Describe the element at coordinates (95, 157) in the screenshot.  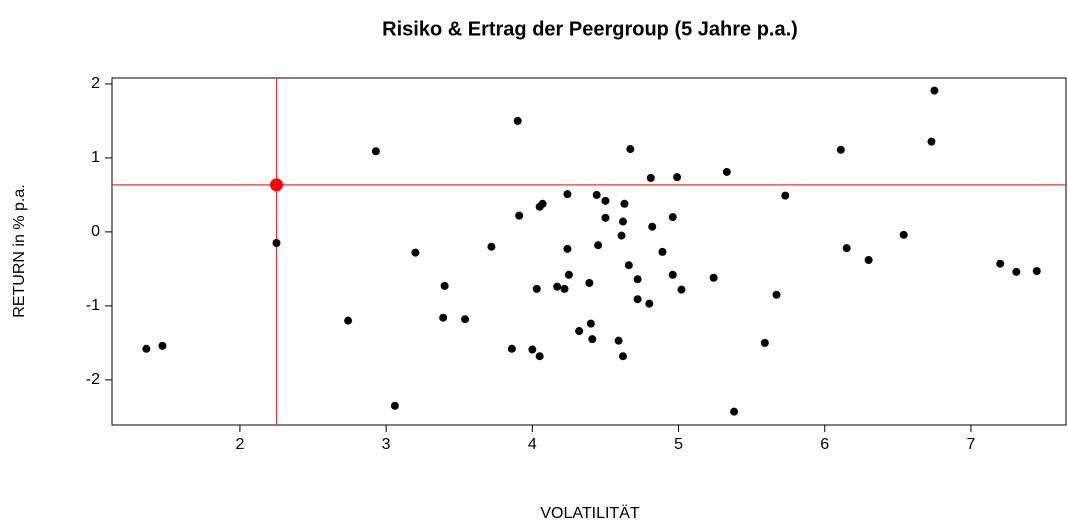
I see `y-tick-label: 1` at that location.